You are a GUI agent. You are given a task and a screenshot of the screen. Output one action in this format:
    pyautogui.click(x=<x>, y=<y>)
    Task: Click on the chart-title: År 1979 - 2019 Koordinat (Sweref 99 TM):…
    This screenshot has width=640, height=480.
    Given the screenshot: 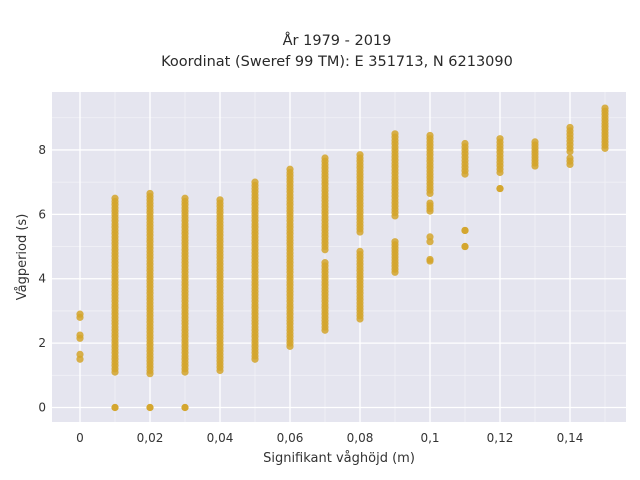 What is the action you would take?
    pyautogui.click(x=337, y=51)
    